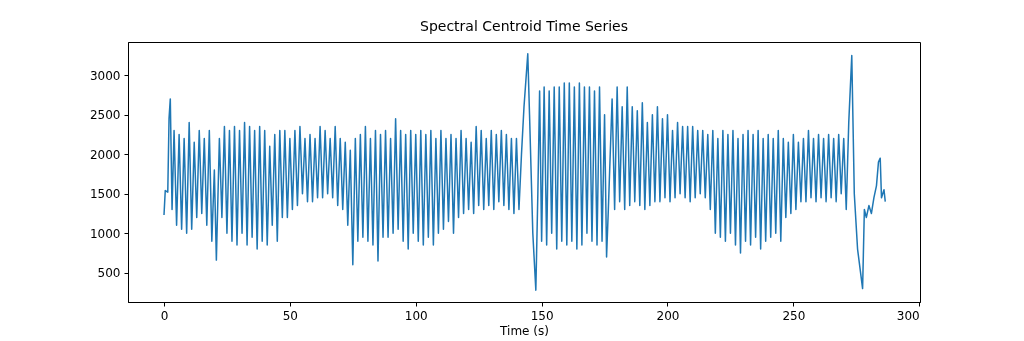 This screenshot has height=341, width=1024. What do you see at coordinates (416, 315) in the screenshot?
I see `x-tick-label: 100` at bounding box center [416, 315].